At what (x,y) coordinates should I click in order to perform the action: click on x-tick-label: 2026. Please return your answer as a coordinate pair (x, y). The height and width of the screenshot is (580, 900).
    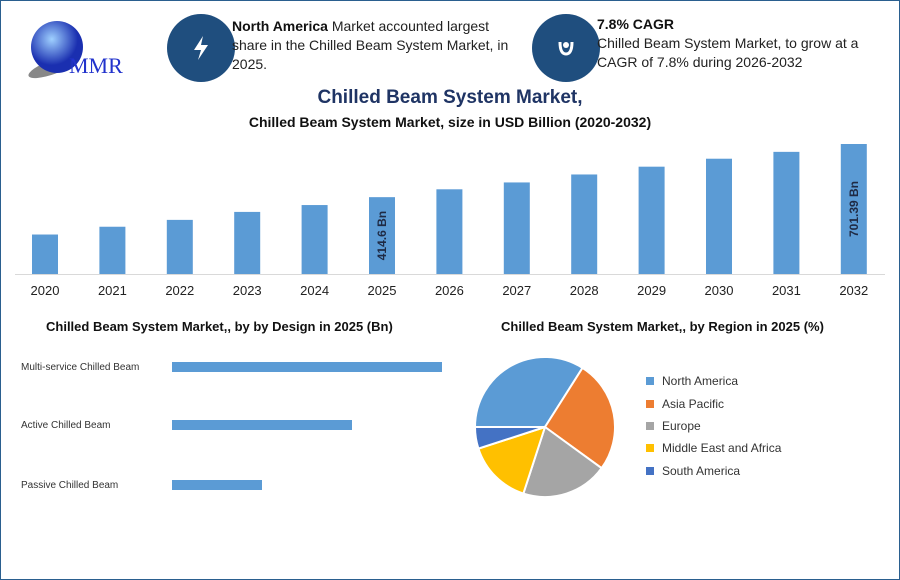
    Looking at the image, I should click on (449, 290).